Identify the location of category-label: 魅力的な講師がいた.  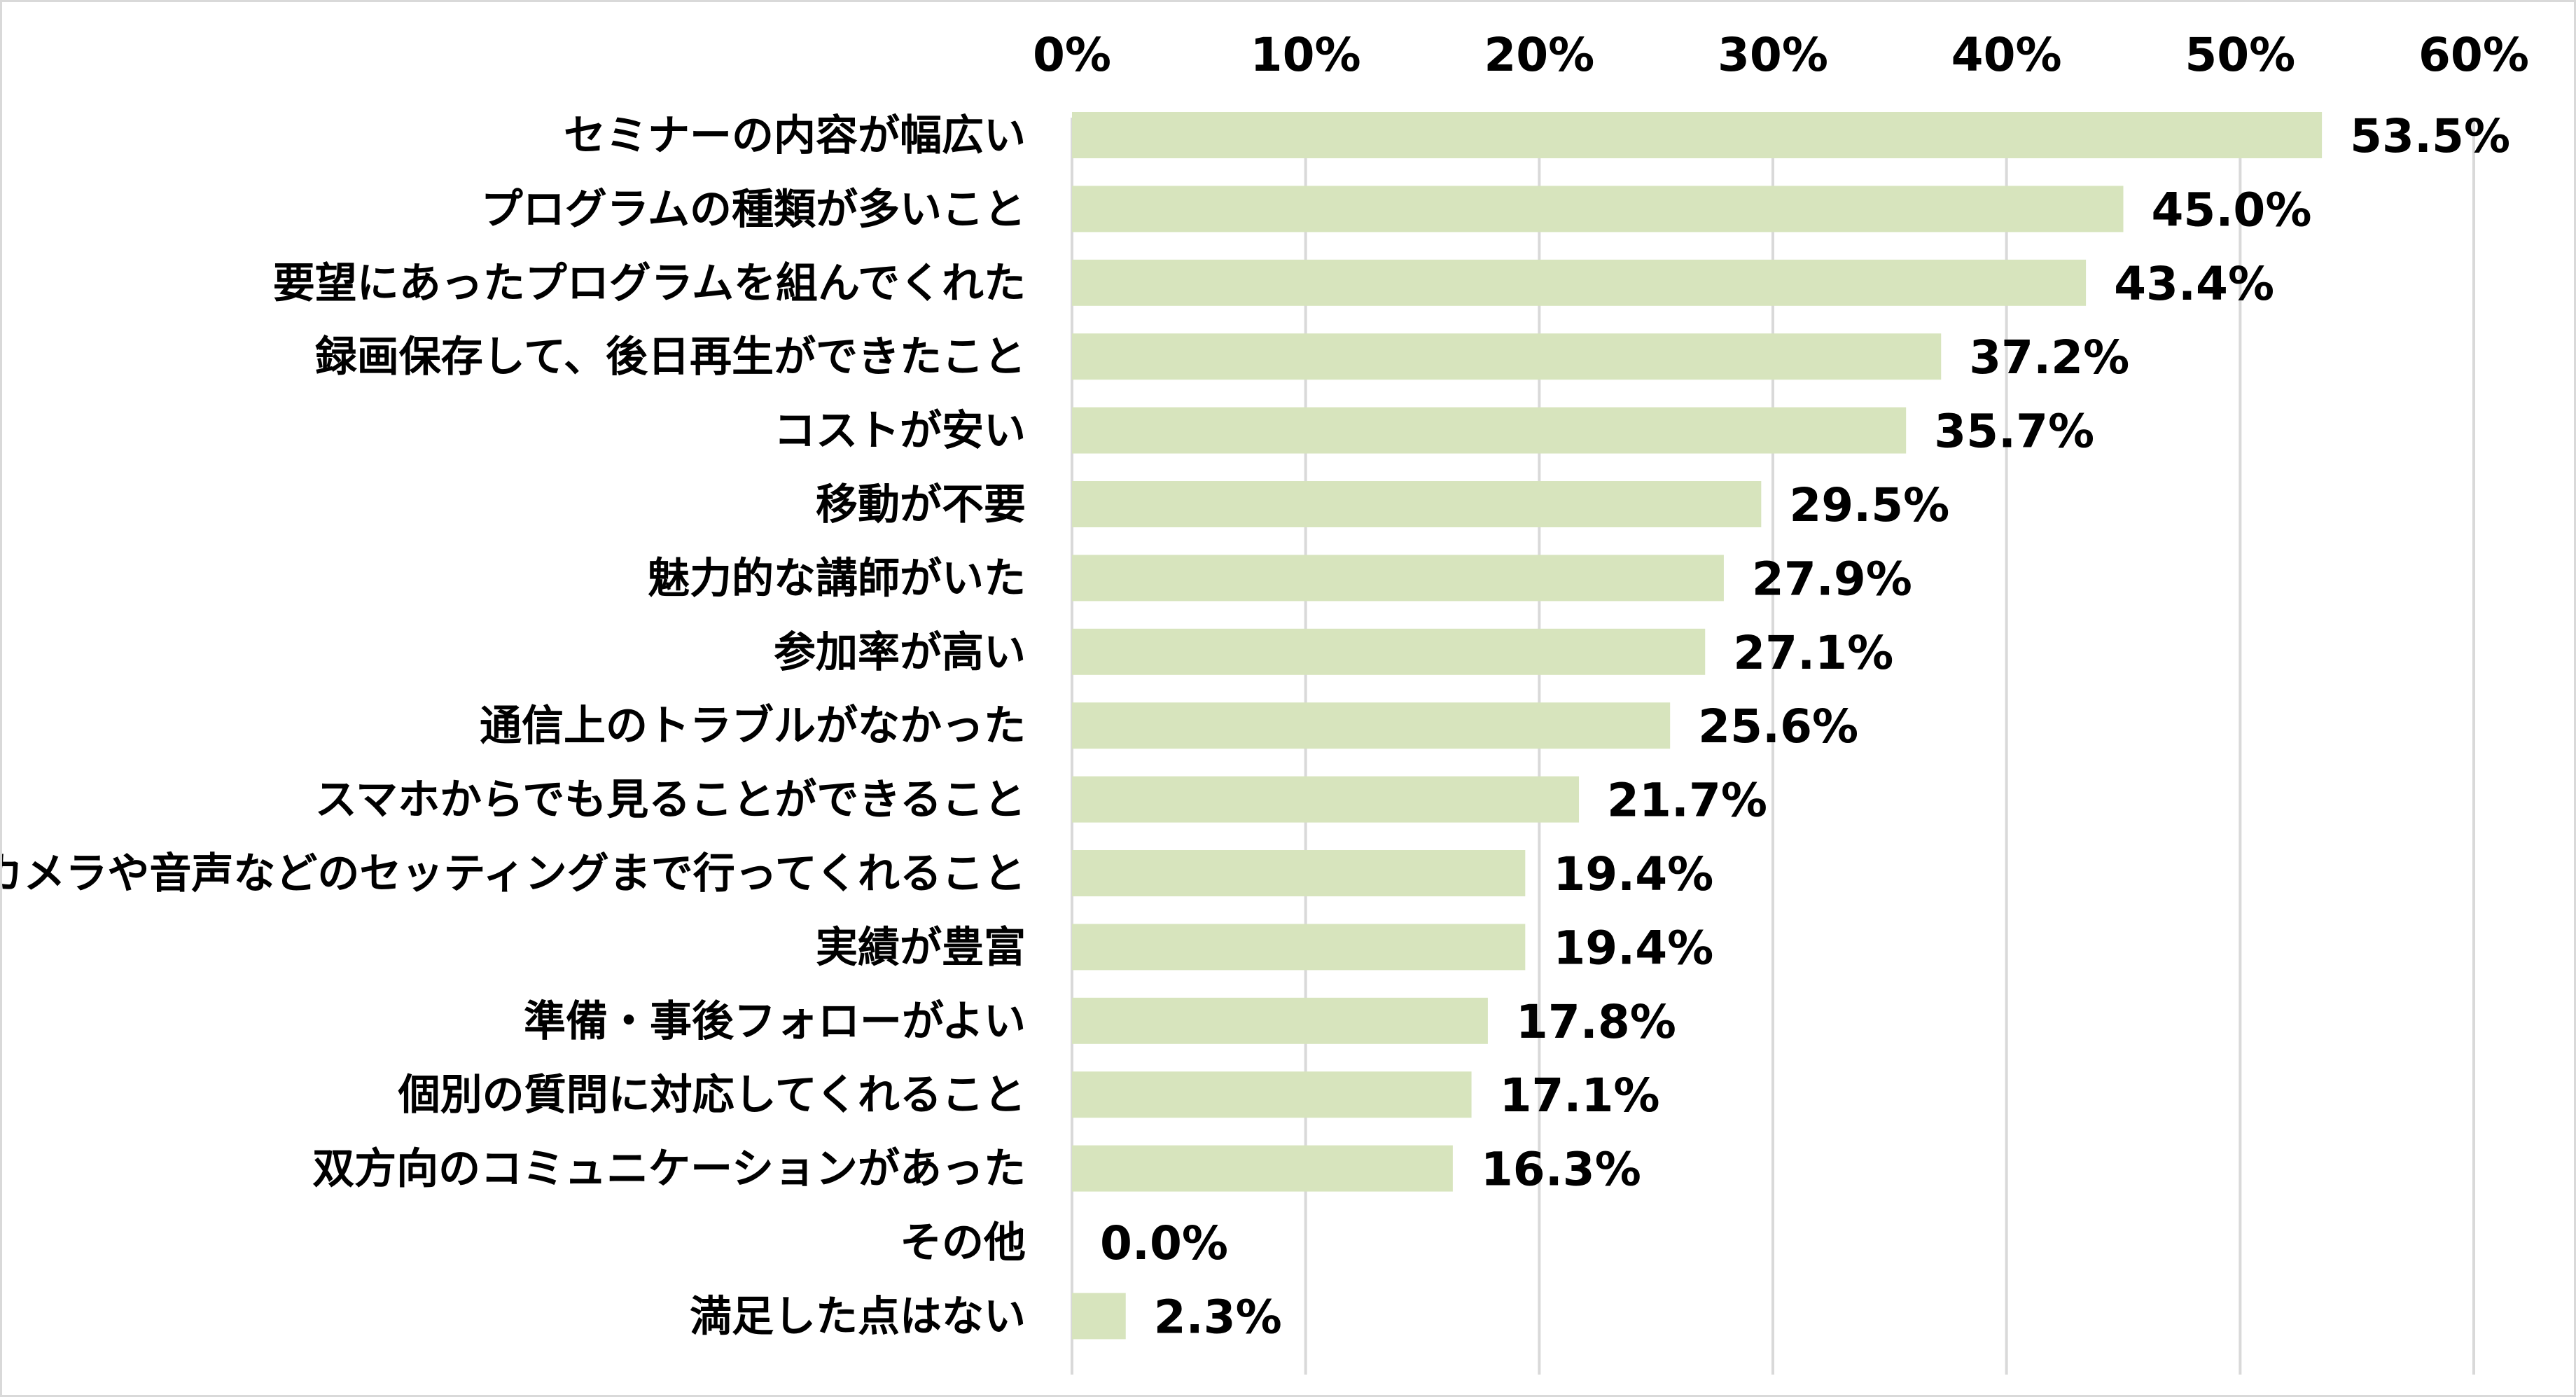
(837, 578).